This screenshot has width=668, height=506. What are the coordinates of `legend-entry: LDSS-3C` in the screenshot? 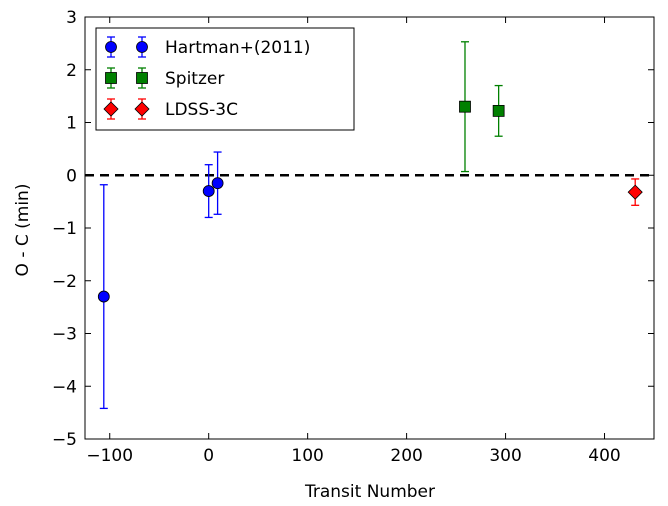 It's located at (170, 109).